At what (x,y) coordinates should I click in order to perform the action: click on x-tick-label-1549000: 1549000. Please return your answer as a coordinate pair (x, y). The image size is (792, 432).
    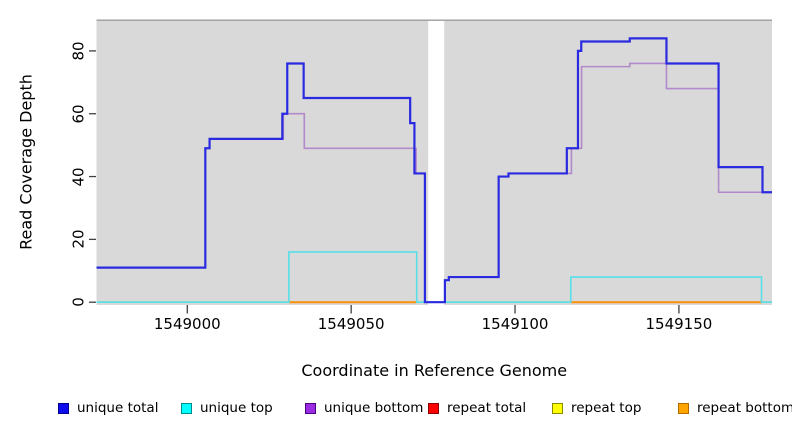
    Looking at the image, I should click on (187, 324).